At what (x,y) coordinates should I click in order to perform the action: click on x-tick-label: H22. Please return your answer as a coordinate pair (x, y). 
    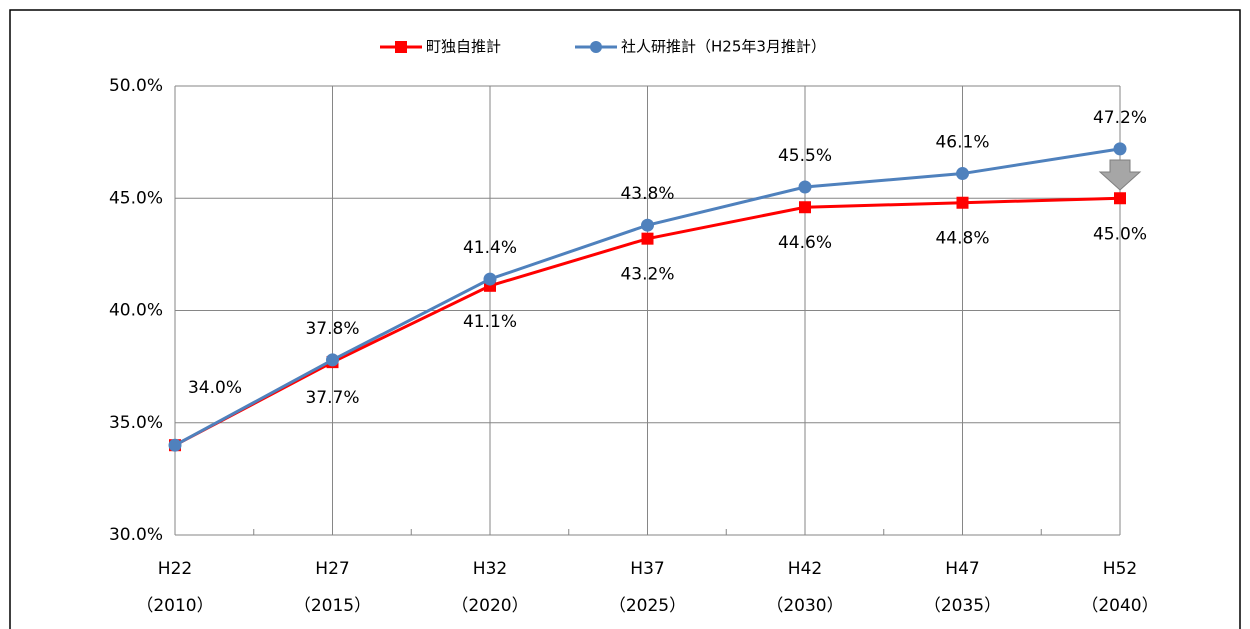
    Looking at the image, I should click on (175, 569).